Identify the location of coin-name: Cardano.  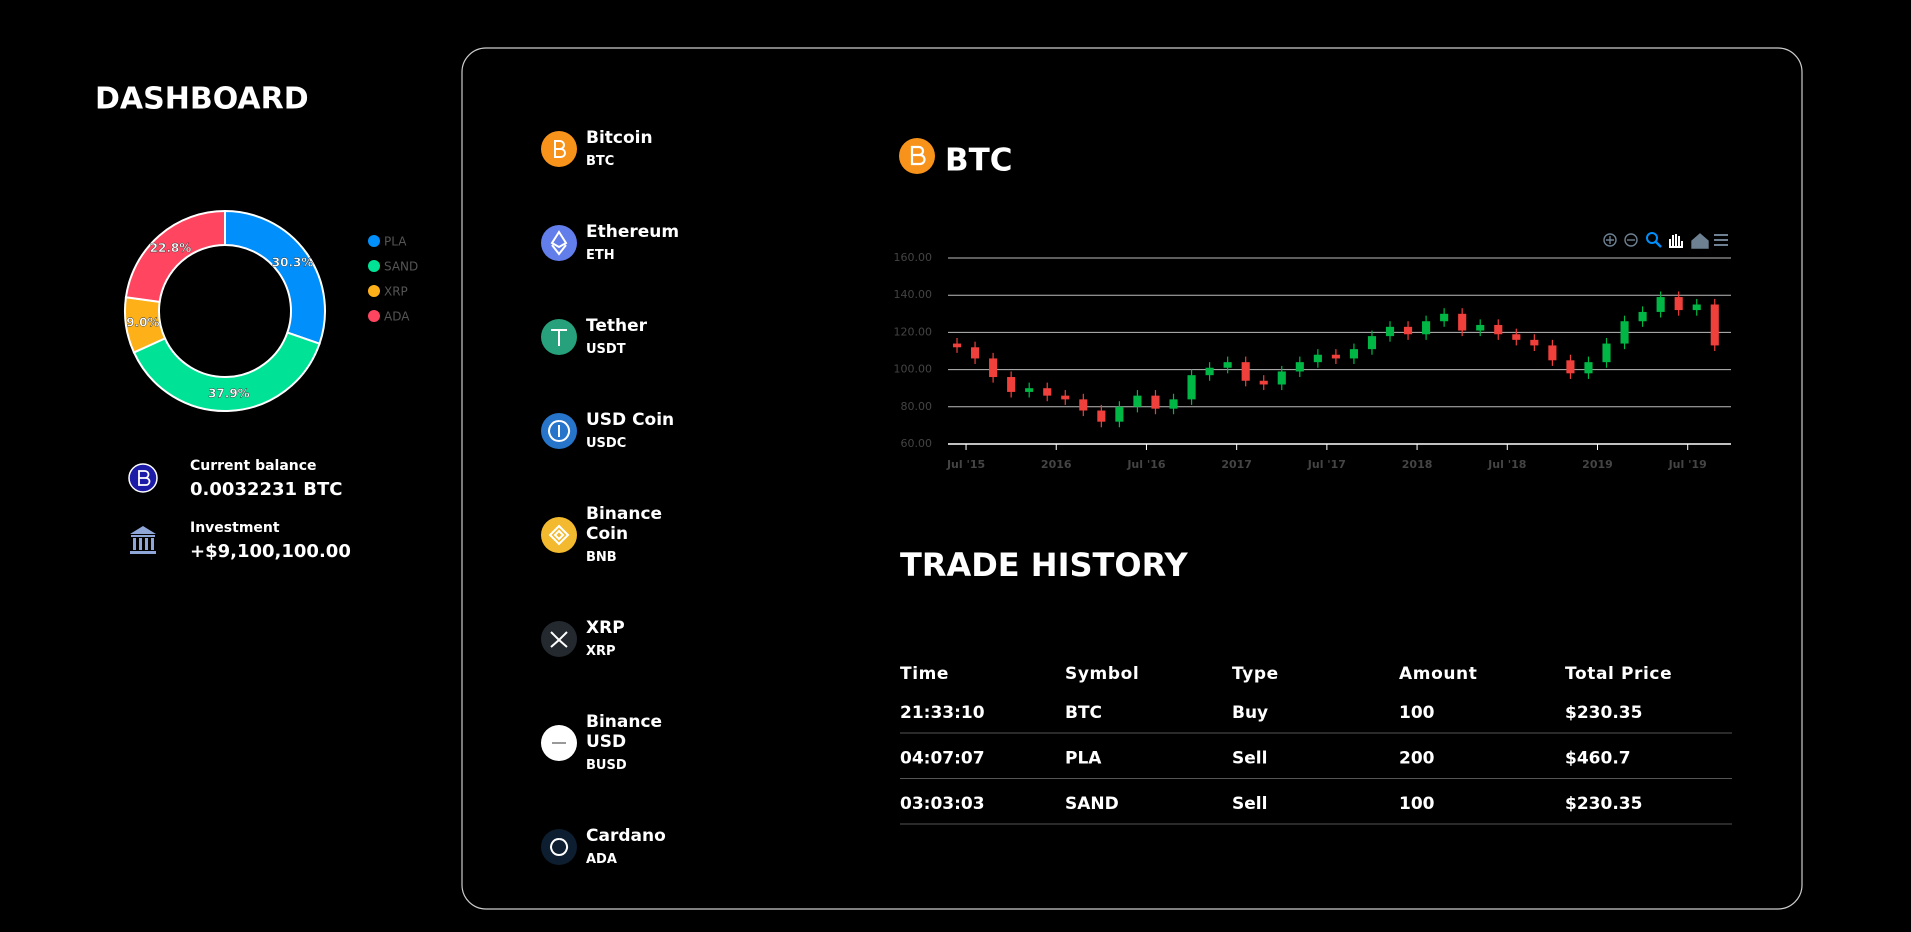
(626, 836).